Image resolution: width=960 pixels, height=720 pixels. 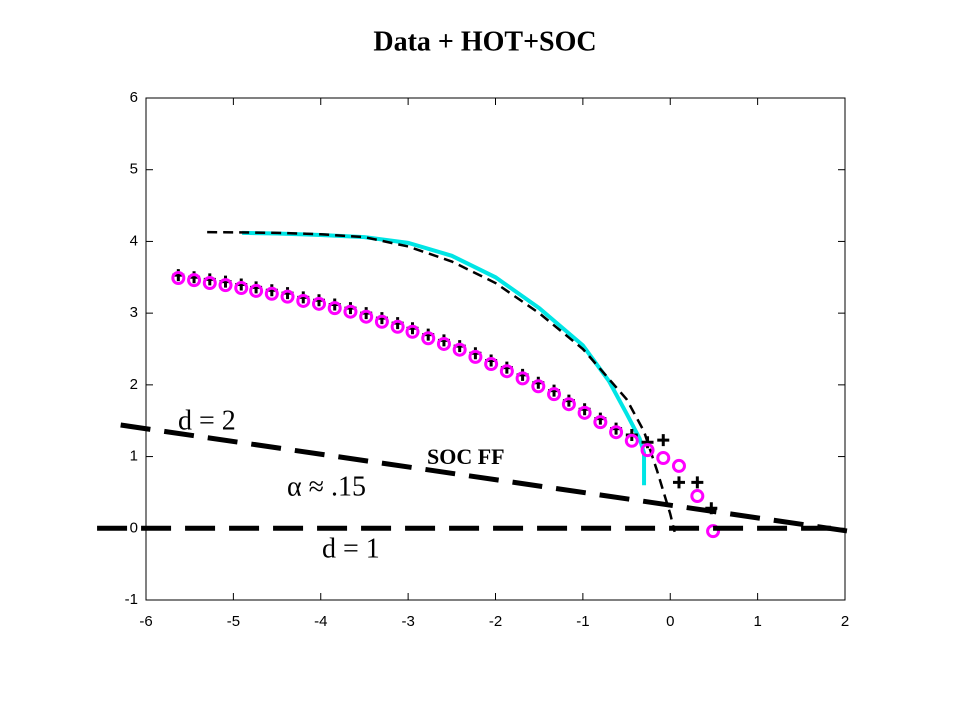 What do you see at coordinates (134, 527) in the screenshot?
I see `y-tick-label: 0` at bounding box center [134, 527].